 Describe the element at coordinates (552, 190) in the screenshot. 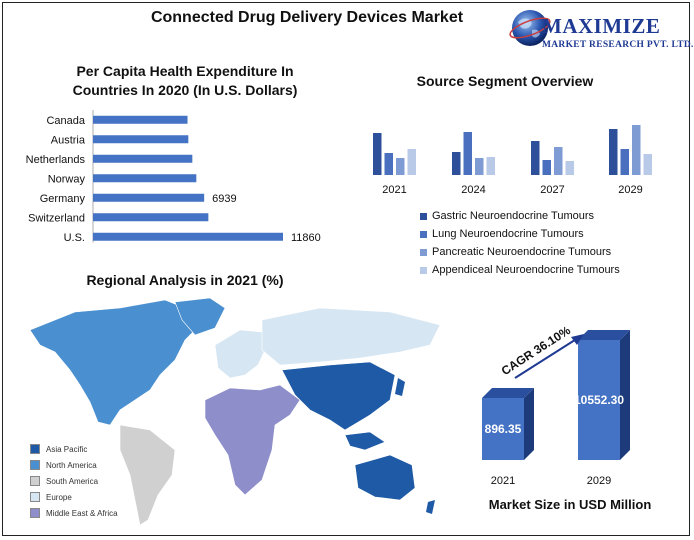

I see `source-segment-category-label: 2027` at that location.